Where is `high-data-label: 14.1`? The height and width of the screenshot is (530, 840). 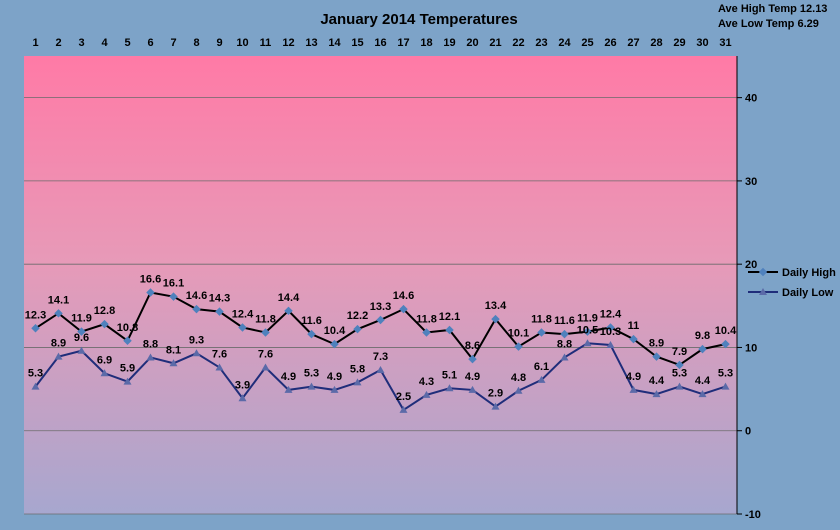 high-data-label: 14.1 is located at coordinates (58, 300).